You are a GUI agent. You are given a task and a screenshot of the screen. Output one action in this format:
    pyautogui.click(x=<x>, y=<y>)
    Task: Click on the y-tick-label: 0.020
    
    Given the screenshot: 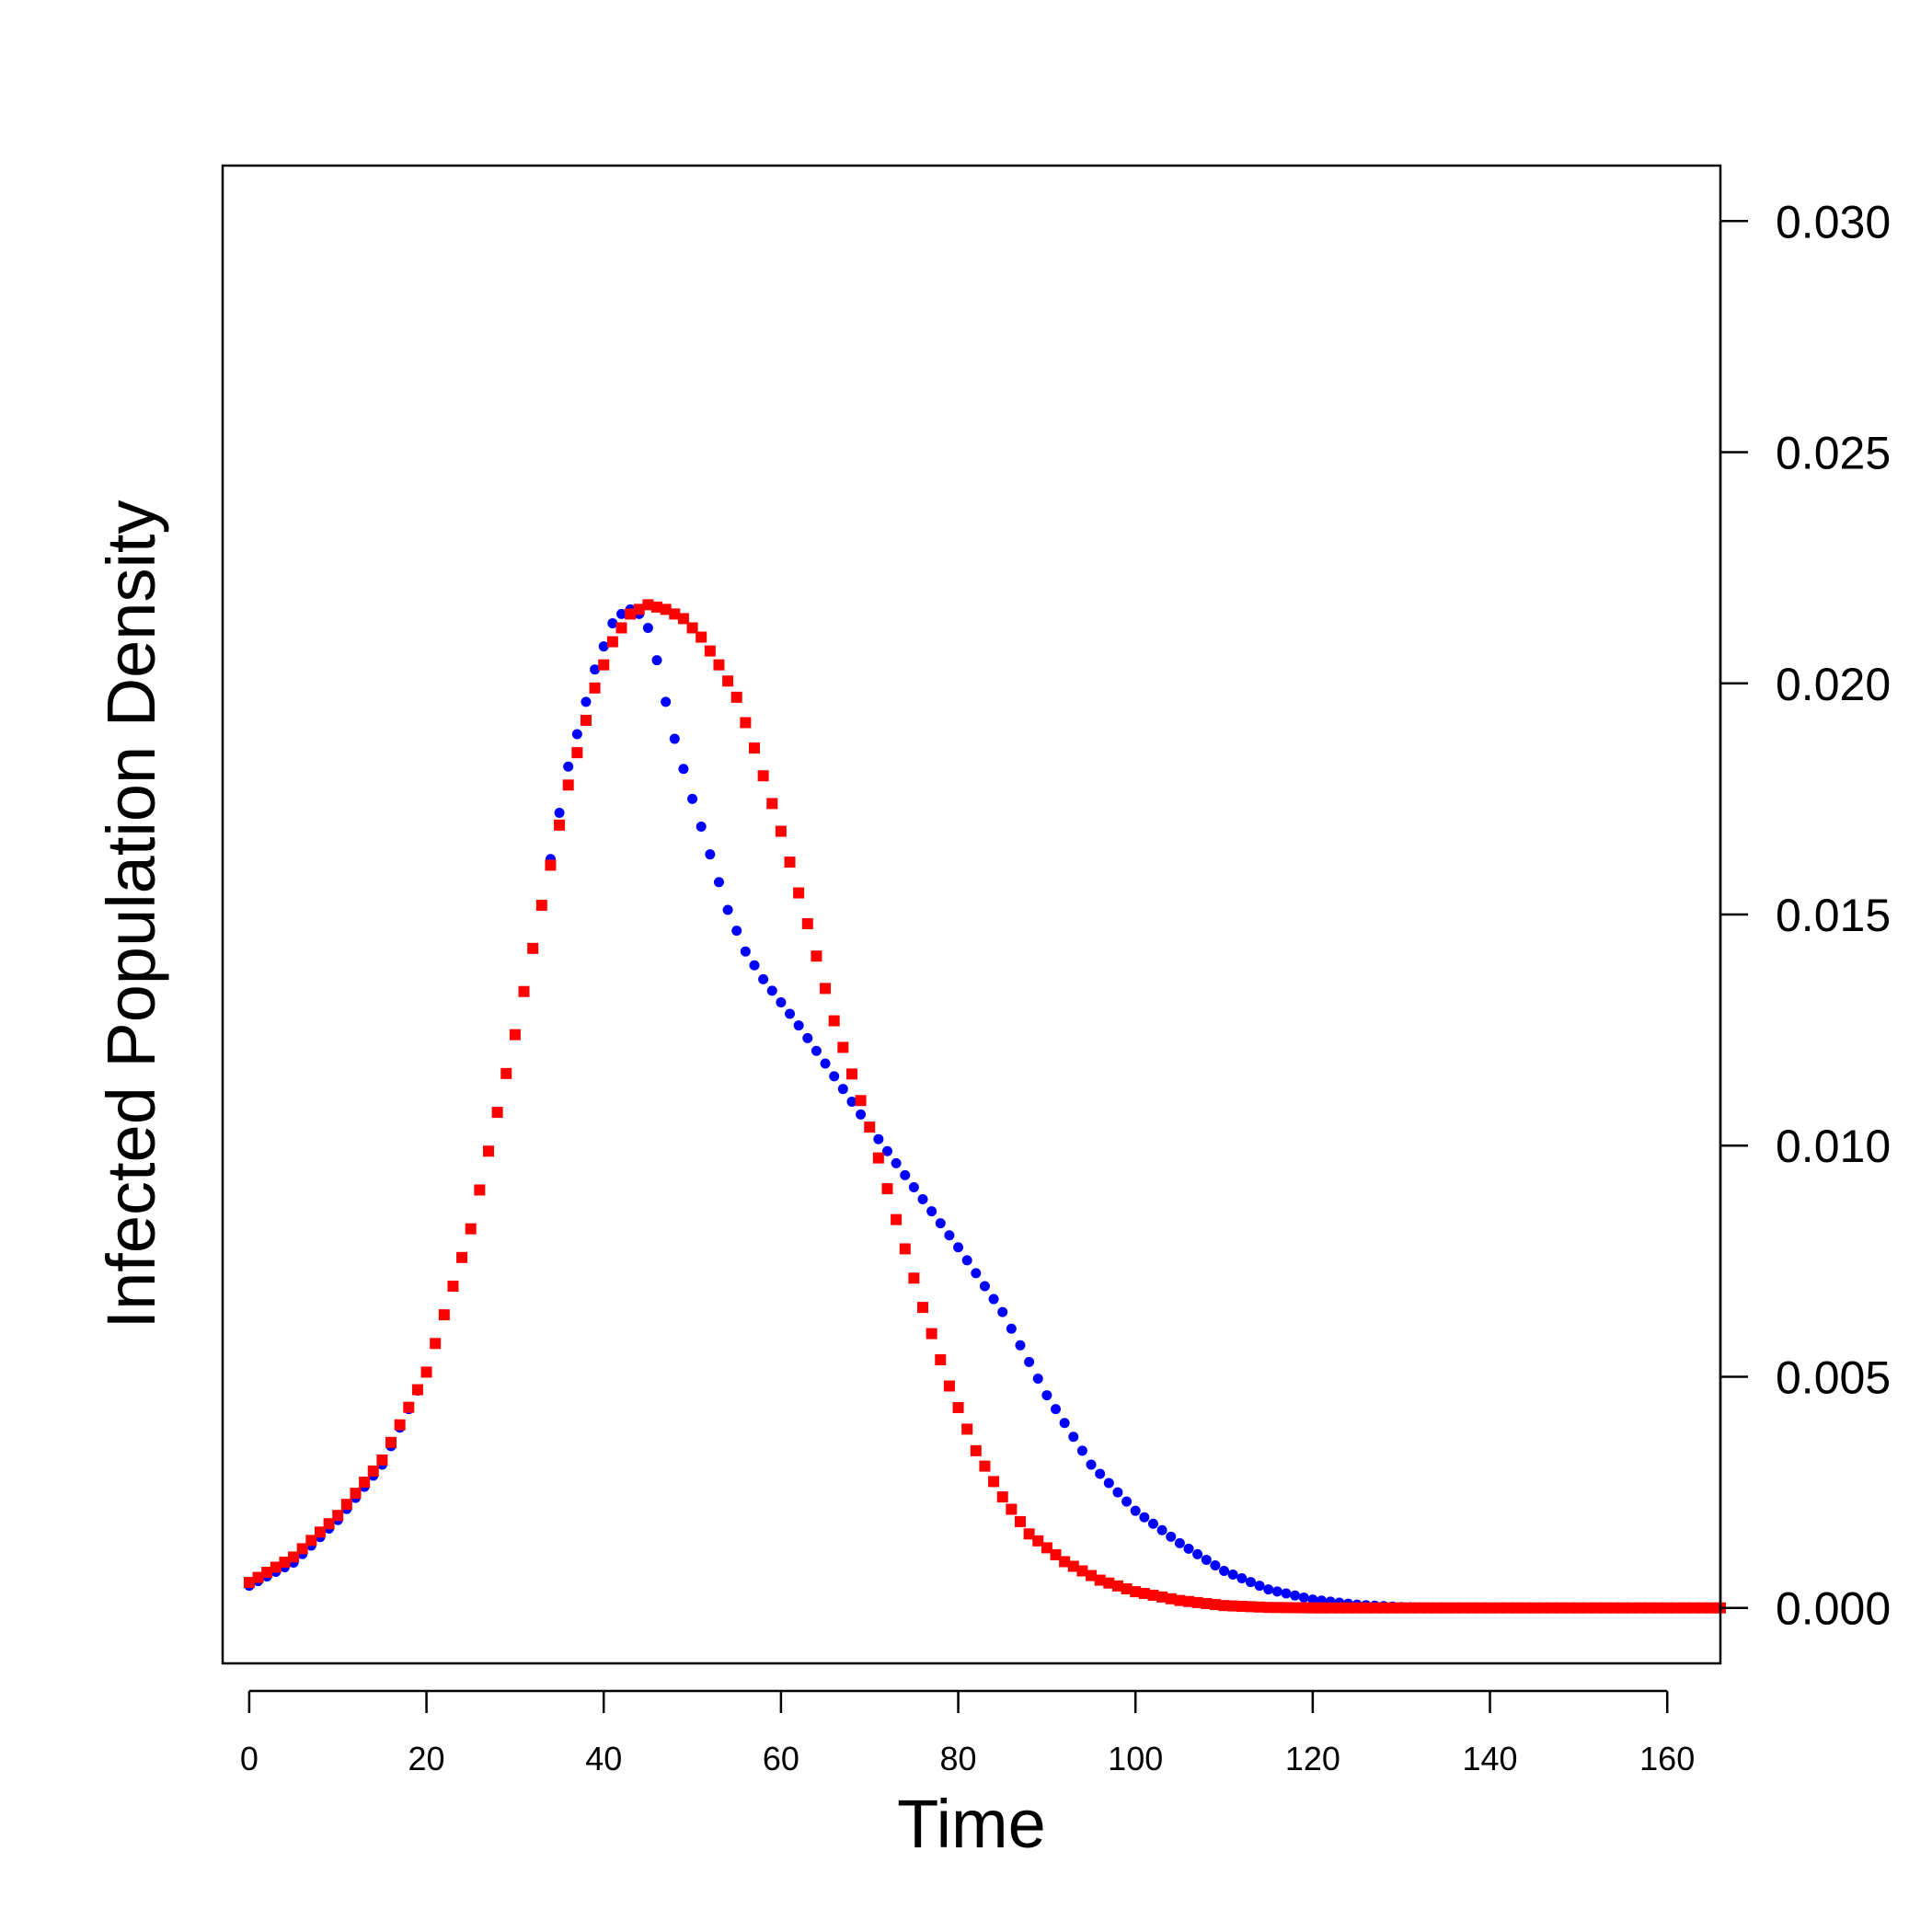 What is the action you would take?
    pyautogui.click(x=1833, y=684)
    